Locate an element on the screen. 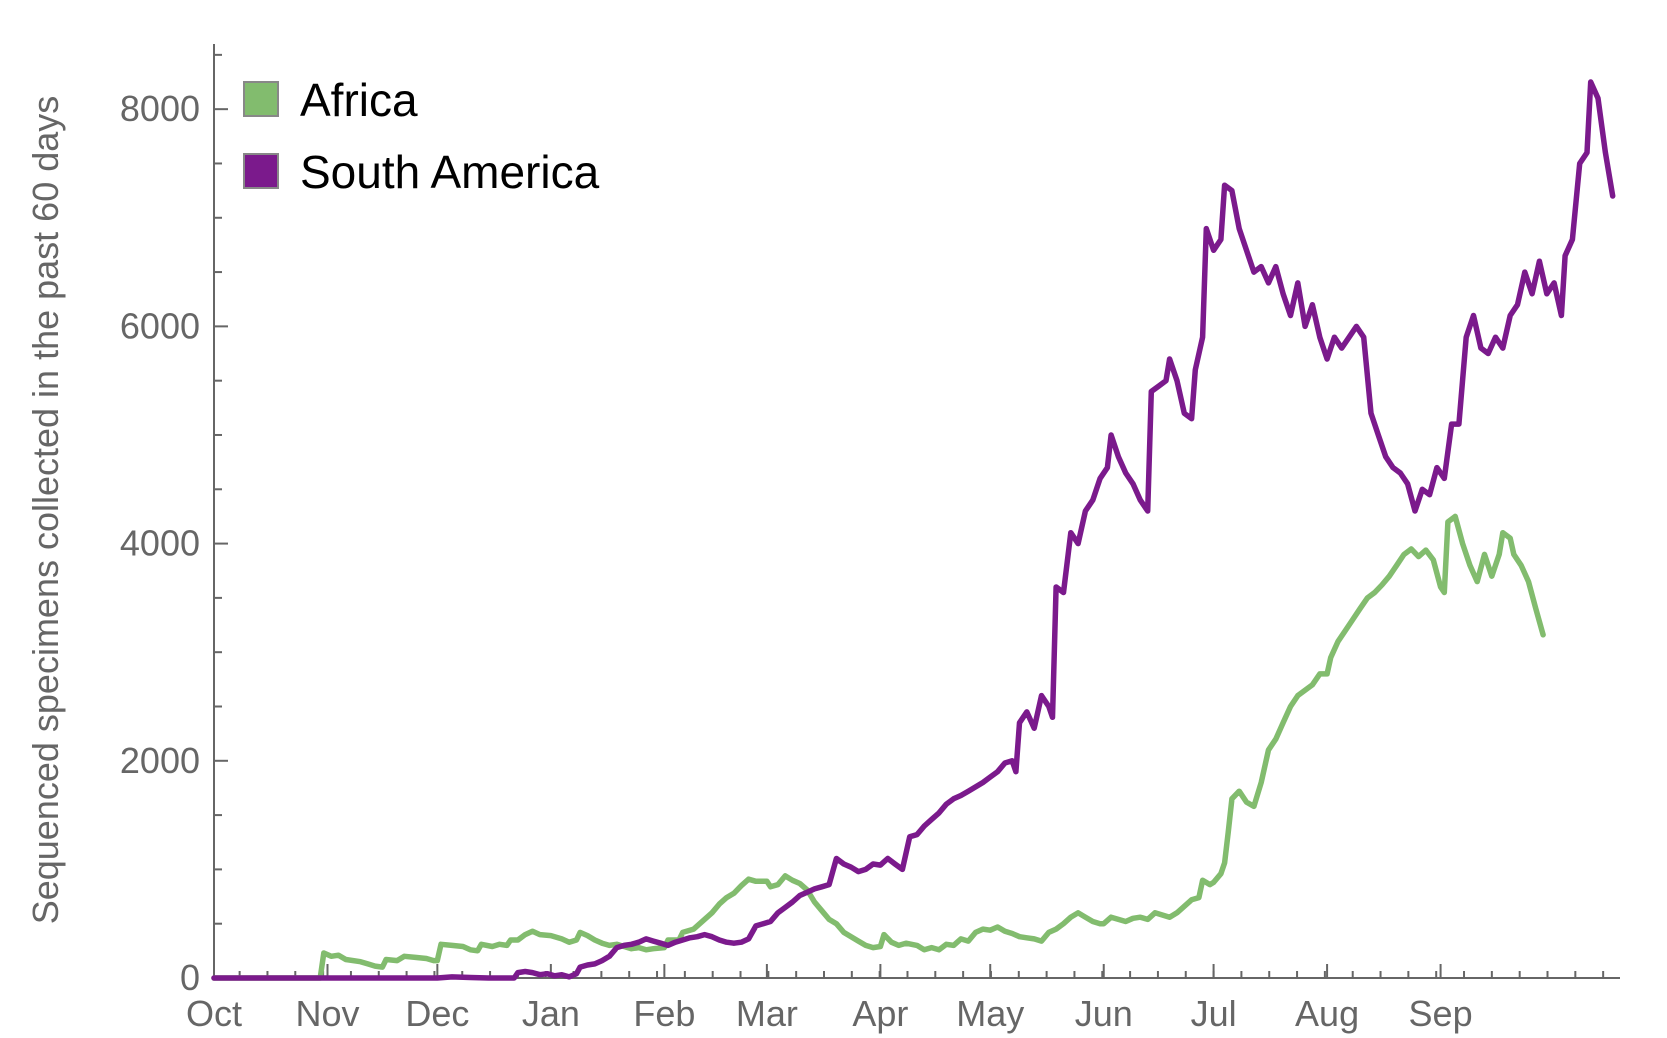 The height and width of the screenshot is (1038, 1667). y-tick-label: 8000 is located at coordinates (160, 108).